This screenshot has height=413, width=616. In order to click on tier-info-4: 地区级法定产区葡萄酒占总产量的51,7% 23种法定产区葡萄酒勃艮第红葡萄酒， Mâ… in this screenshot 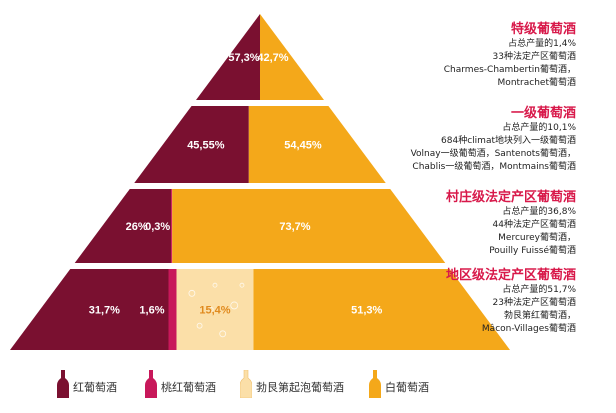, I will do `click(511, 302)`.